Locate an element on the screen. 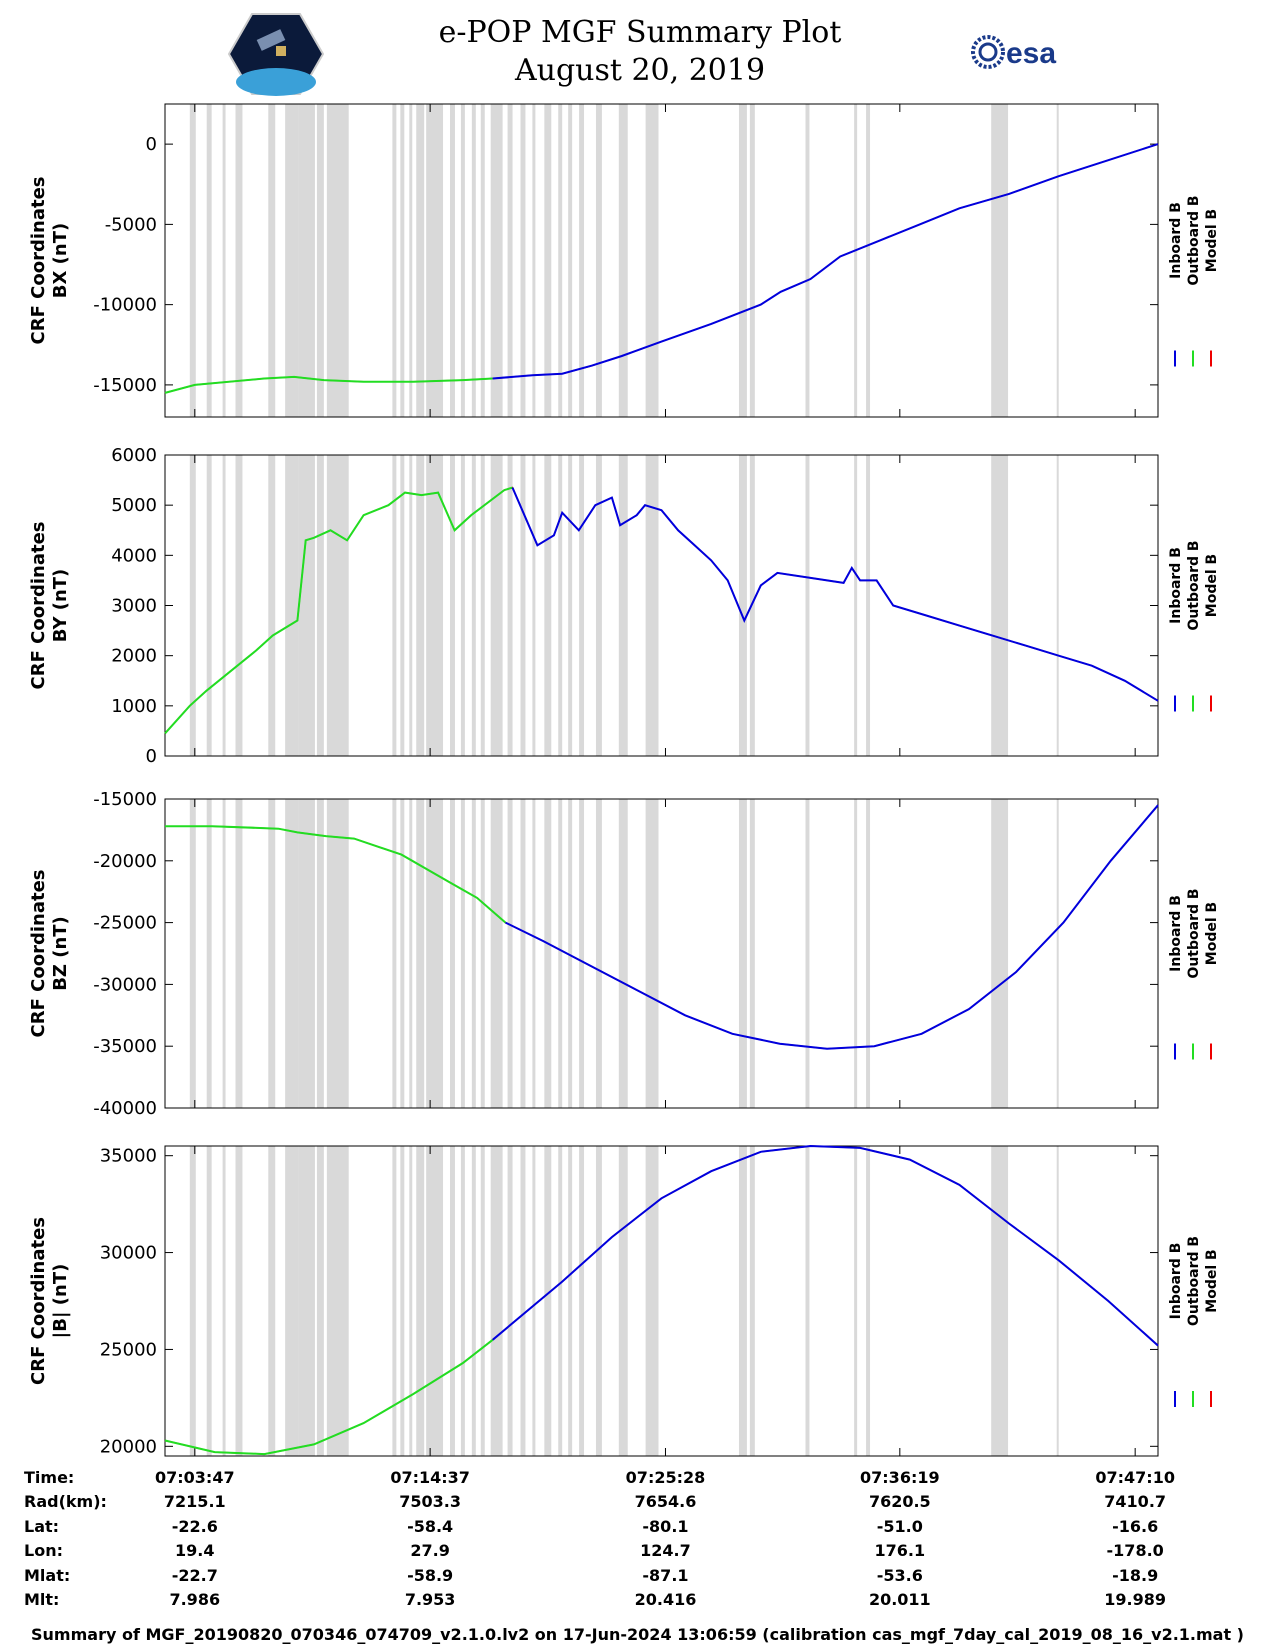 This screenshot has width=1275, height=1650. y-tick-label: 2000 is located at coordinates (134, 656).